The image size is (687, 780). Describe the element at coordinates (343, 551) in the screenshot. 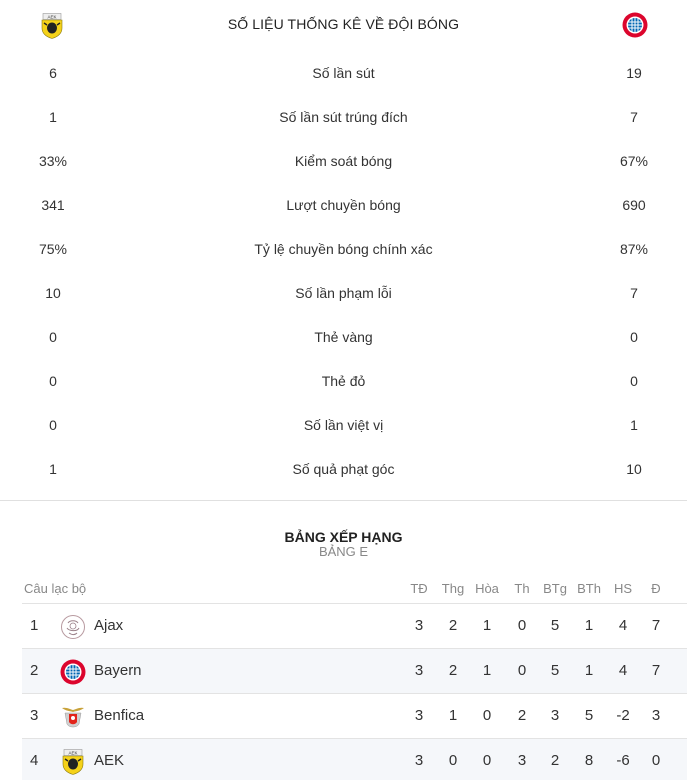

I see `group-label: BẢNG E` at that location.